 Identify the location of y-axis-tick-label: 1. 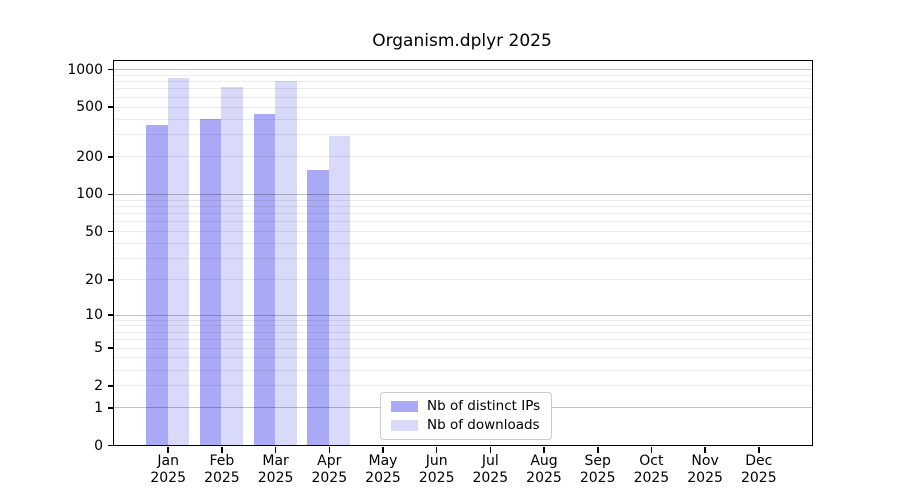
(98, 407).